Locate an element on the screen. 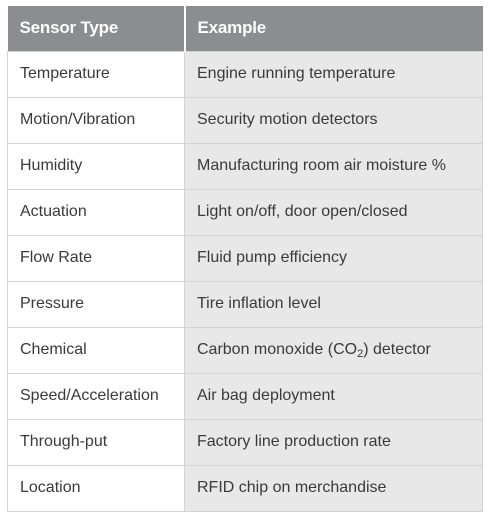 Image resolution: width=489 pixels, height=517 pixels. table-row: Chemical Carbon monoxide (CO2) detector is located at coordinates (245, 349).